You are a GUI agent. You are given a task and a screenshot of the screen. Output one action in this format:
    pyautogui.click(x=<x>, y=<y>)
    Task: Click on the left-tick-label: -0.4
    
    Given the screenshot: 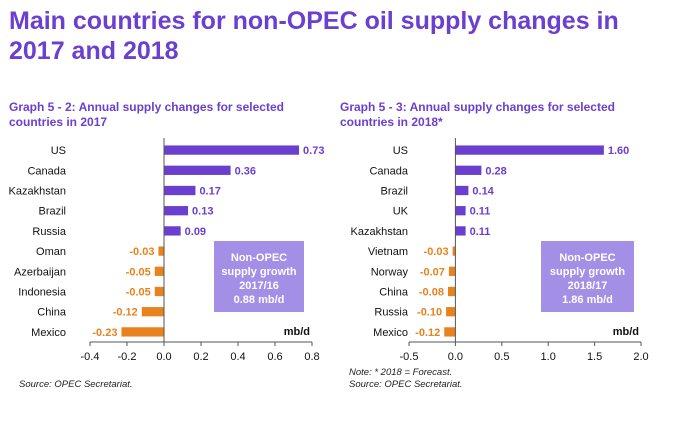 What is the action you would take?
    pyautogui.click(x=90, y=357)
    